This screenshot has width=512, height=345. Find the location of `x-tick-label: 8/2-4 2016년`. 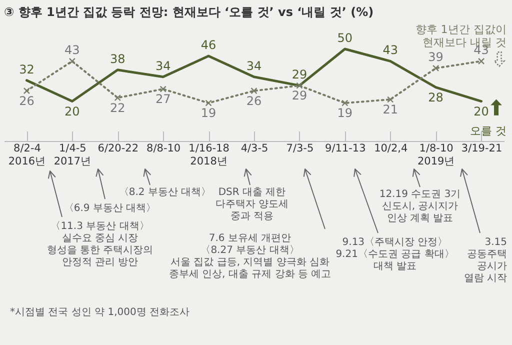

x-tick-label: 8/2-4 2016년 is located at coordinates (27, 155).